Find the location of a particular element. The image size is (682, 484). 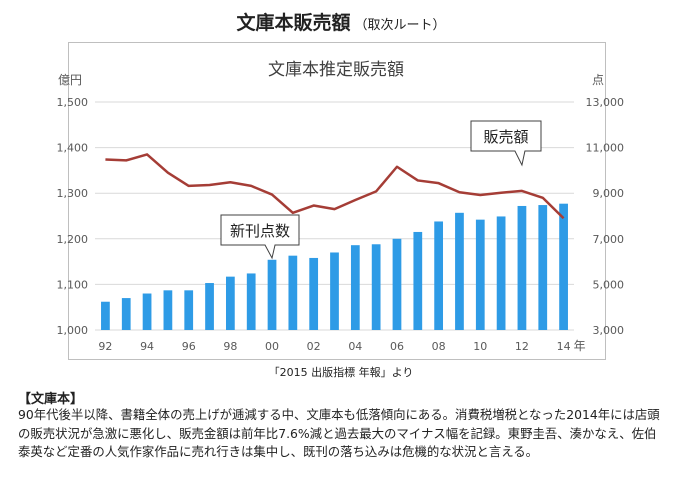

right-tick-label: 11,000 is located at coordinates (605, 148).